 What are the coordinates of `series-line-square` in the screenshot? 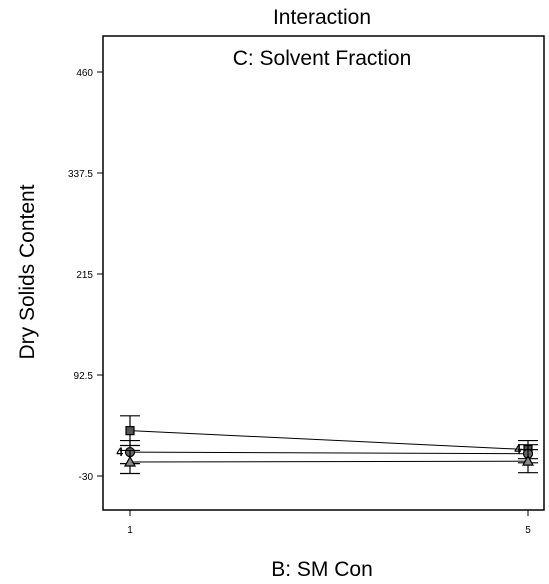 It's located at (329, 440).